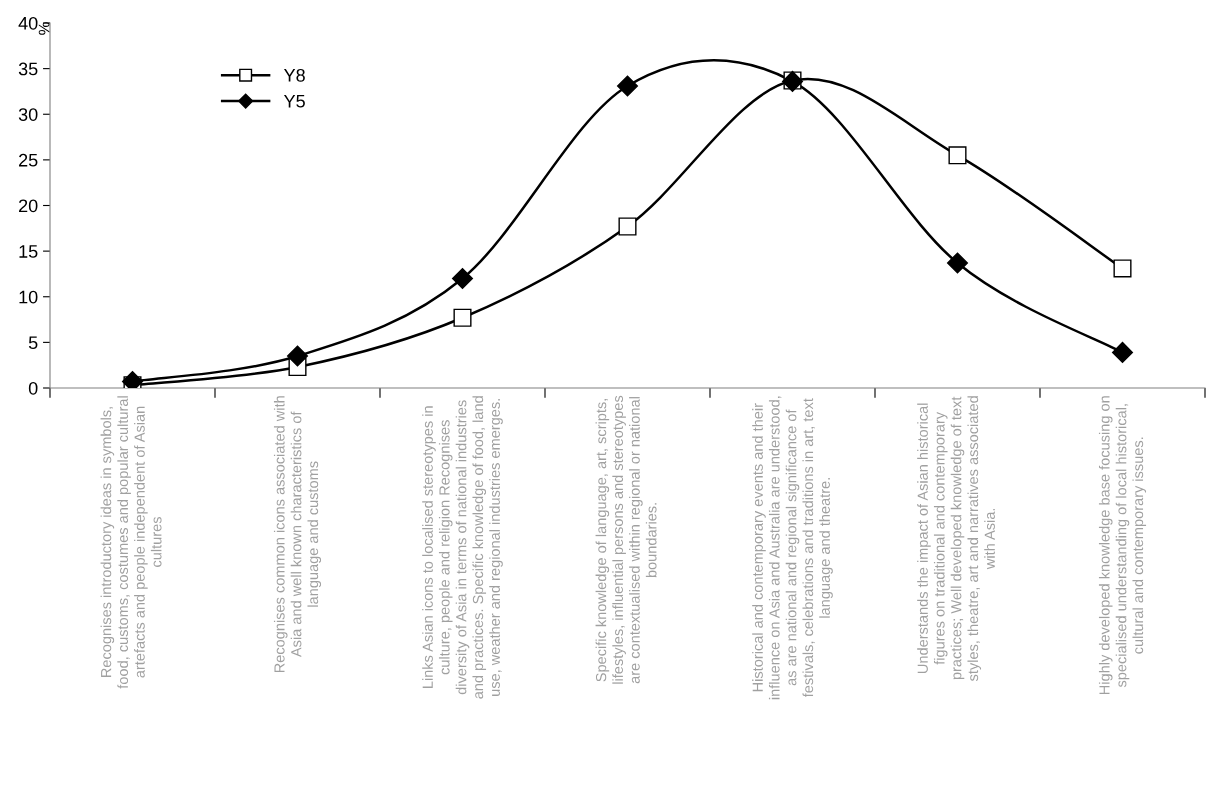 The height and width of the screenshot is (787, 1207). I want to click on x-tick-label: Historical and contemporary events and their influence on Asia and Australia are understood, as are national and regional significance of festivals, celebrations and traditions in art, text language and theatre., so click(792, 548).